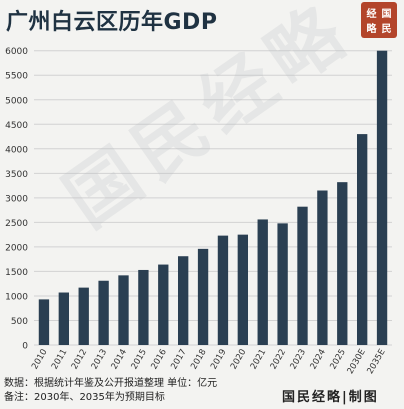  I want to click on y-tick-label: 3500, so click(16, 175).